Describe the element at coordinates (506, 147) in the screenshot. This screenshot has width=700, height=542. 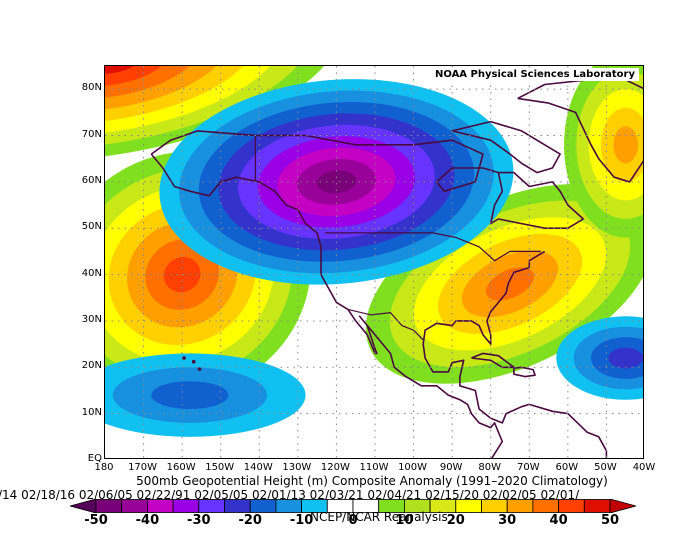
I see `coastline-baffin-island` at that location.